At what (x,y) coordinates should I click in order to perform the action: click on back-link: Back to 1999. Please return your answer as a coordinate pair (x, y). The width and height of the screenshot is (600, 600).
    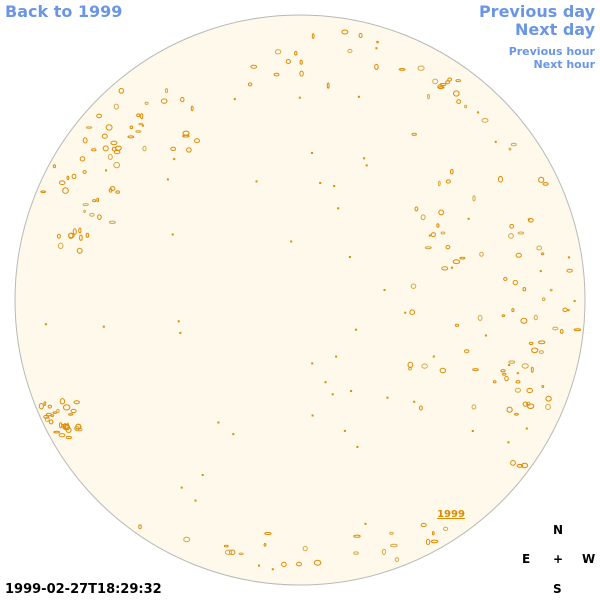
    Looking at the image, I should click on (64, 11).